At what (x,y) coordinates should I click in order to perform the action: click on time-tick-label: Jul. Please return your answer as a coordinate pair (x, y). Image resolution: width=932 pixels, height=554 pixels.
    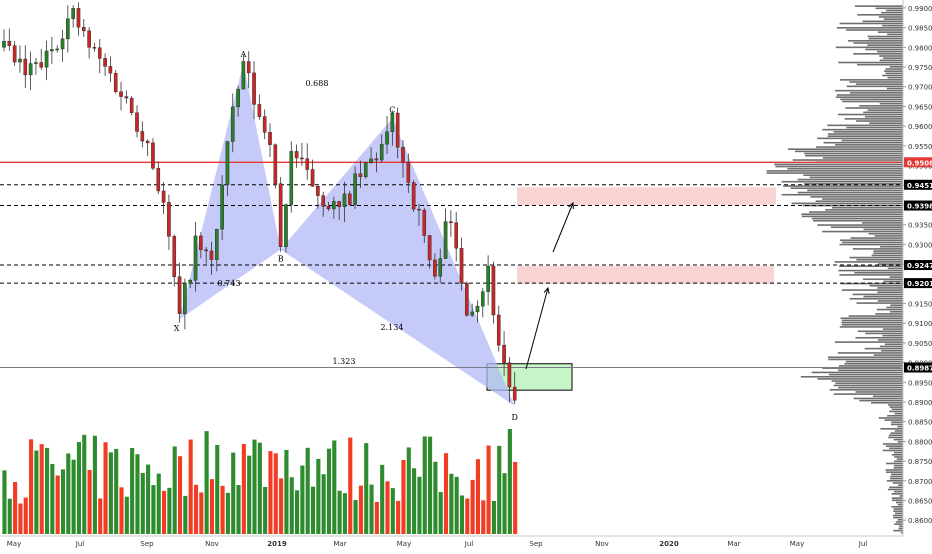
    Looking at the image, I should click on (80, 544).